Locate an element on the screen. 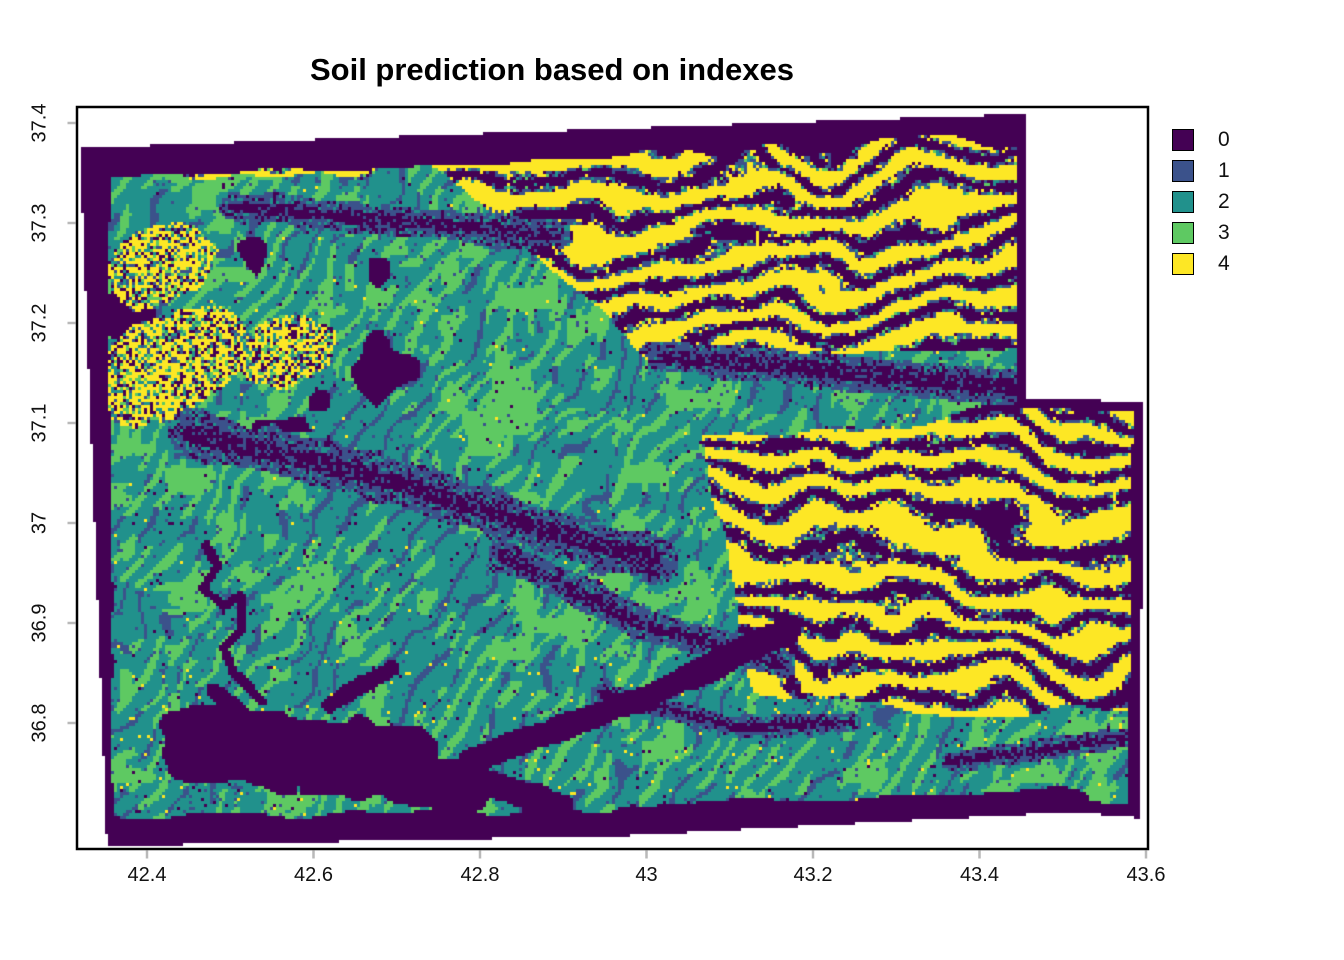 The width and height of the screenshot is (1344, 960). legend-label: 4 is located at coordinates (1224, 263).